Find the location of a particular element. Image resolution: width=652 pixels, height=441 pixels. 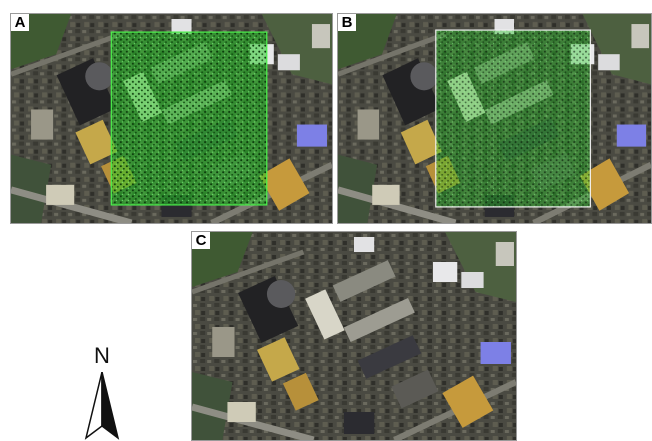

north-arrow-icon is located at coordinates (102, 406).